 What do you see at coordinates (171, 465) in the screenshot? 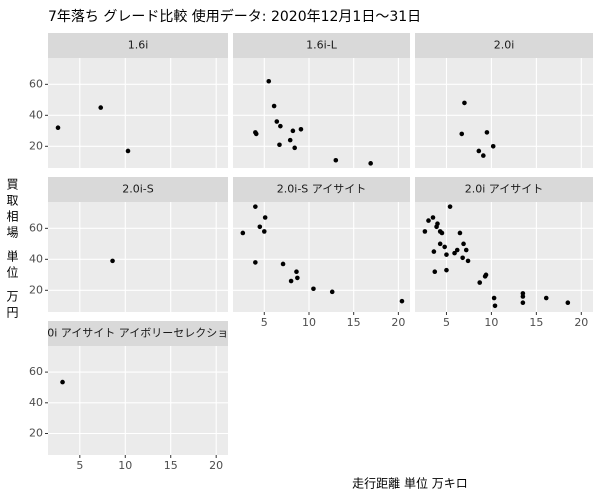
I see `x-tick-label: 15` at bounding box center [171, 465].